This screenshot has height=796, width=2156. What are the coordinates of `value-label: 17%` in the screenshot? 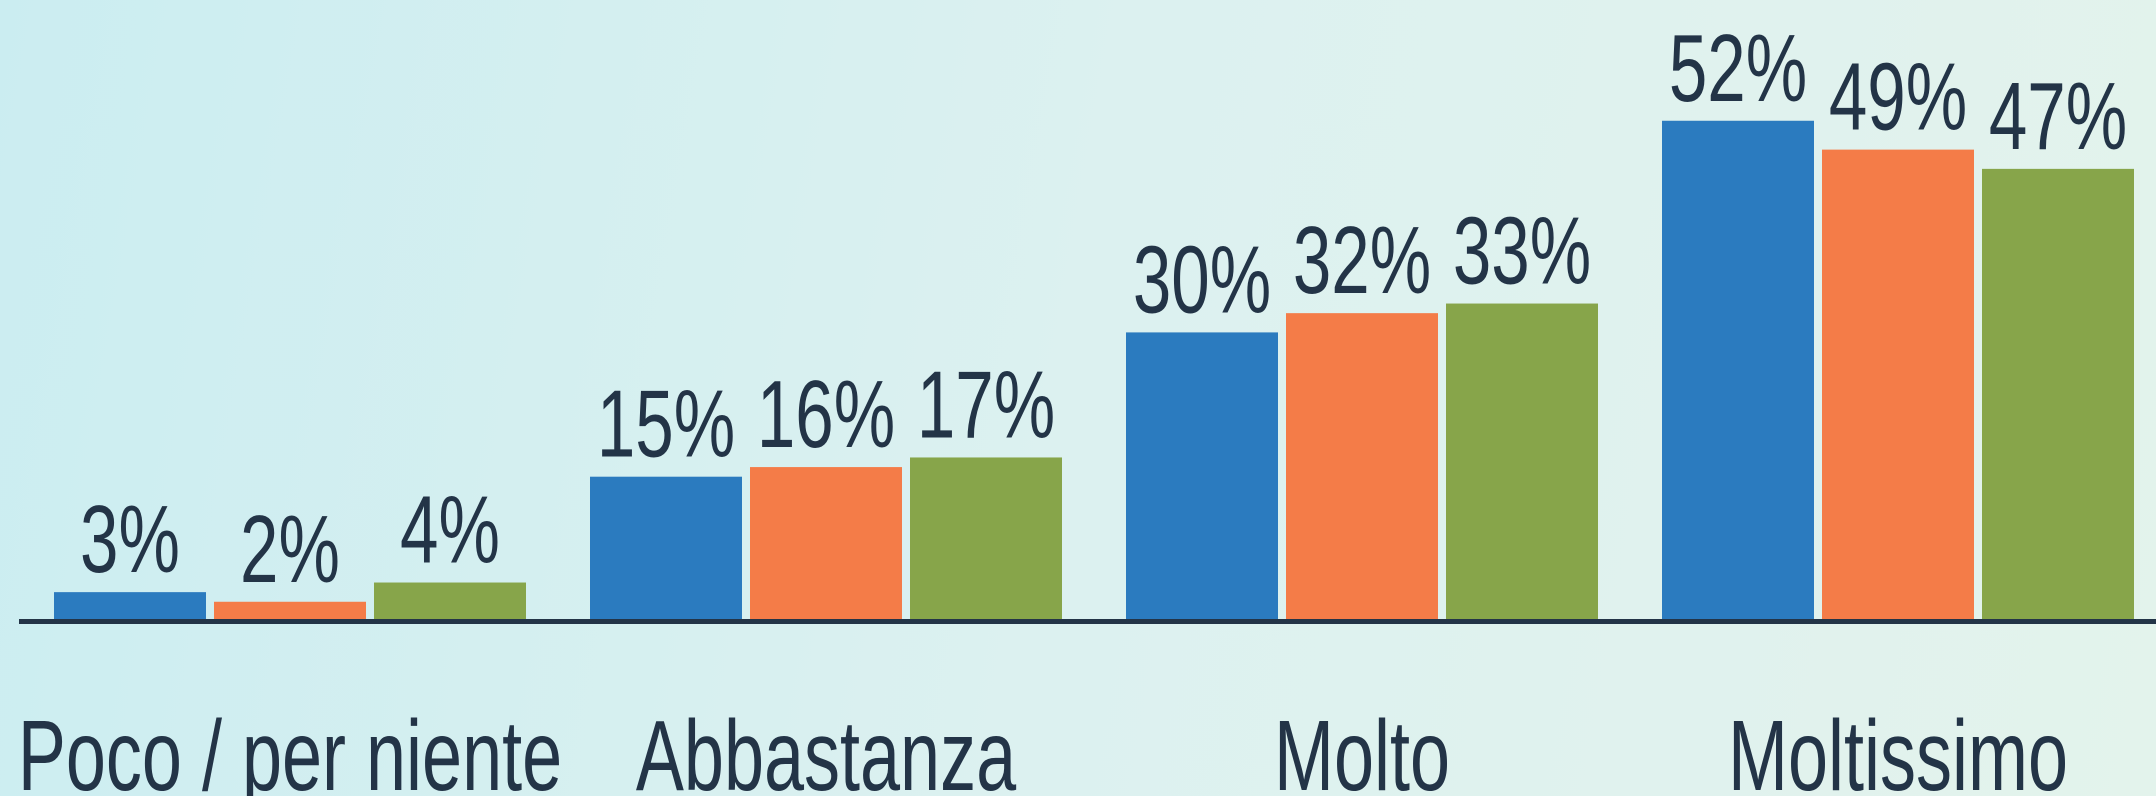 It's located at (986, 404).